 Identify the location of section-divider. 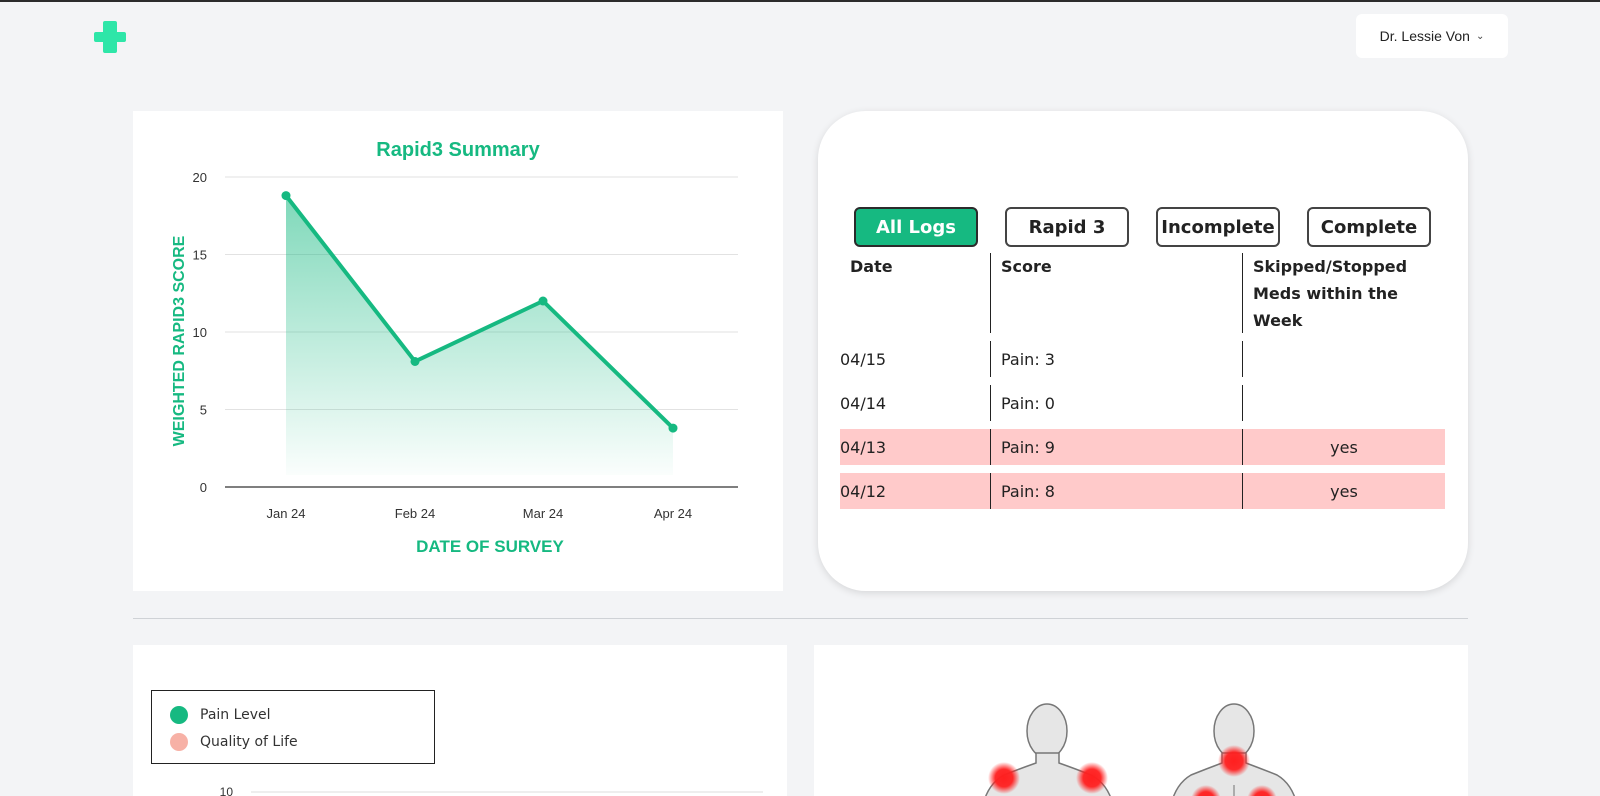
(800, 618).